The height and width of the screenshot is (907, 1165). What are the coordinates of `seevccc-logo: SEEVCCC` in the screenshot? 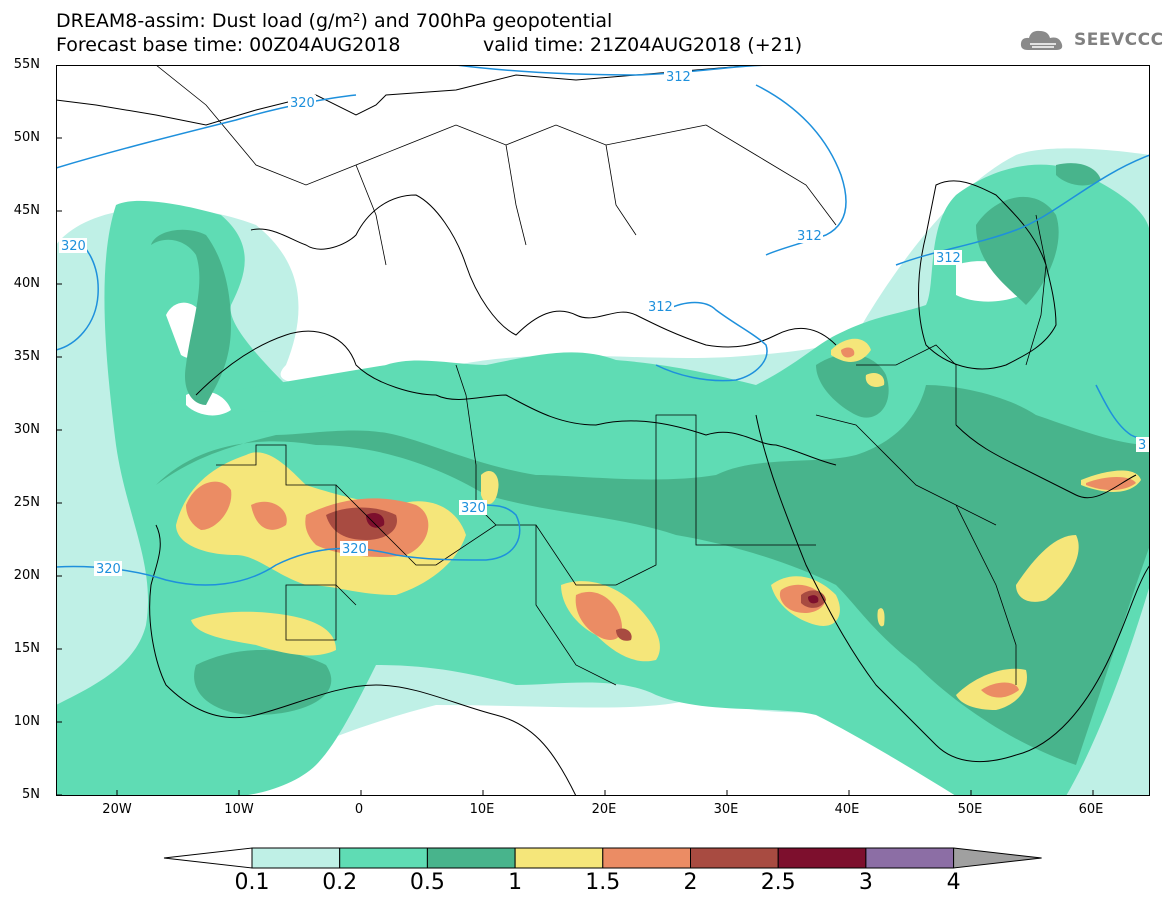 It's located at (1091, 40).